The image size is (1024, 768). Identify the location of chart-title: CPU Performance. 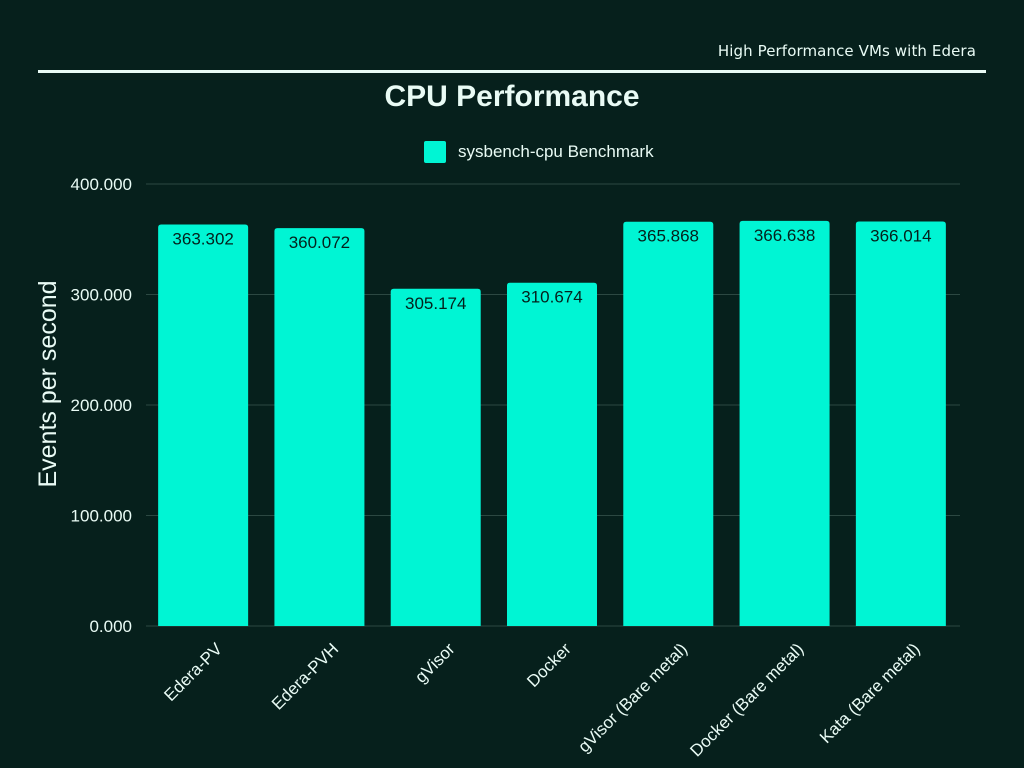
(511, 96).